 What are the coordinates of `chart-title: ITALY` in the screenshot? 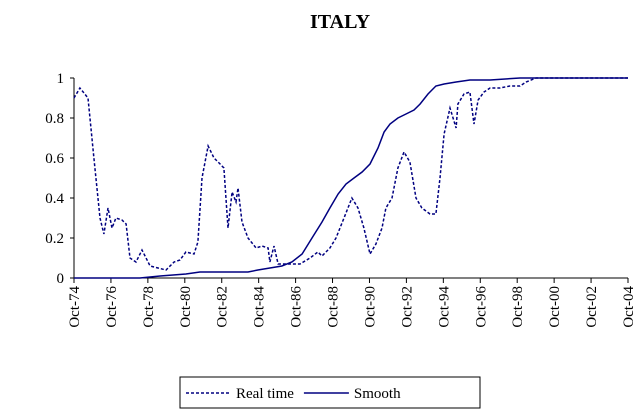 It's located at (340, 22).